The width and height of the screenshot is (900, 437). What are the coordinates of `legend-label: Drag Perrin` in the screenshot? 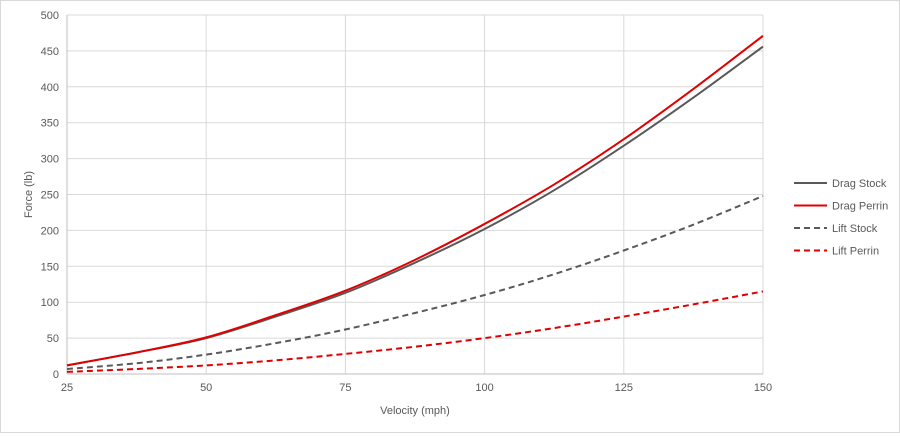 It's located at (860, 207).